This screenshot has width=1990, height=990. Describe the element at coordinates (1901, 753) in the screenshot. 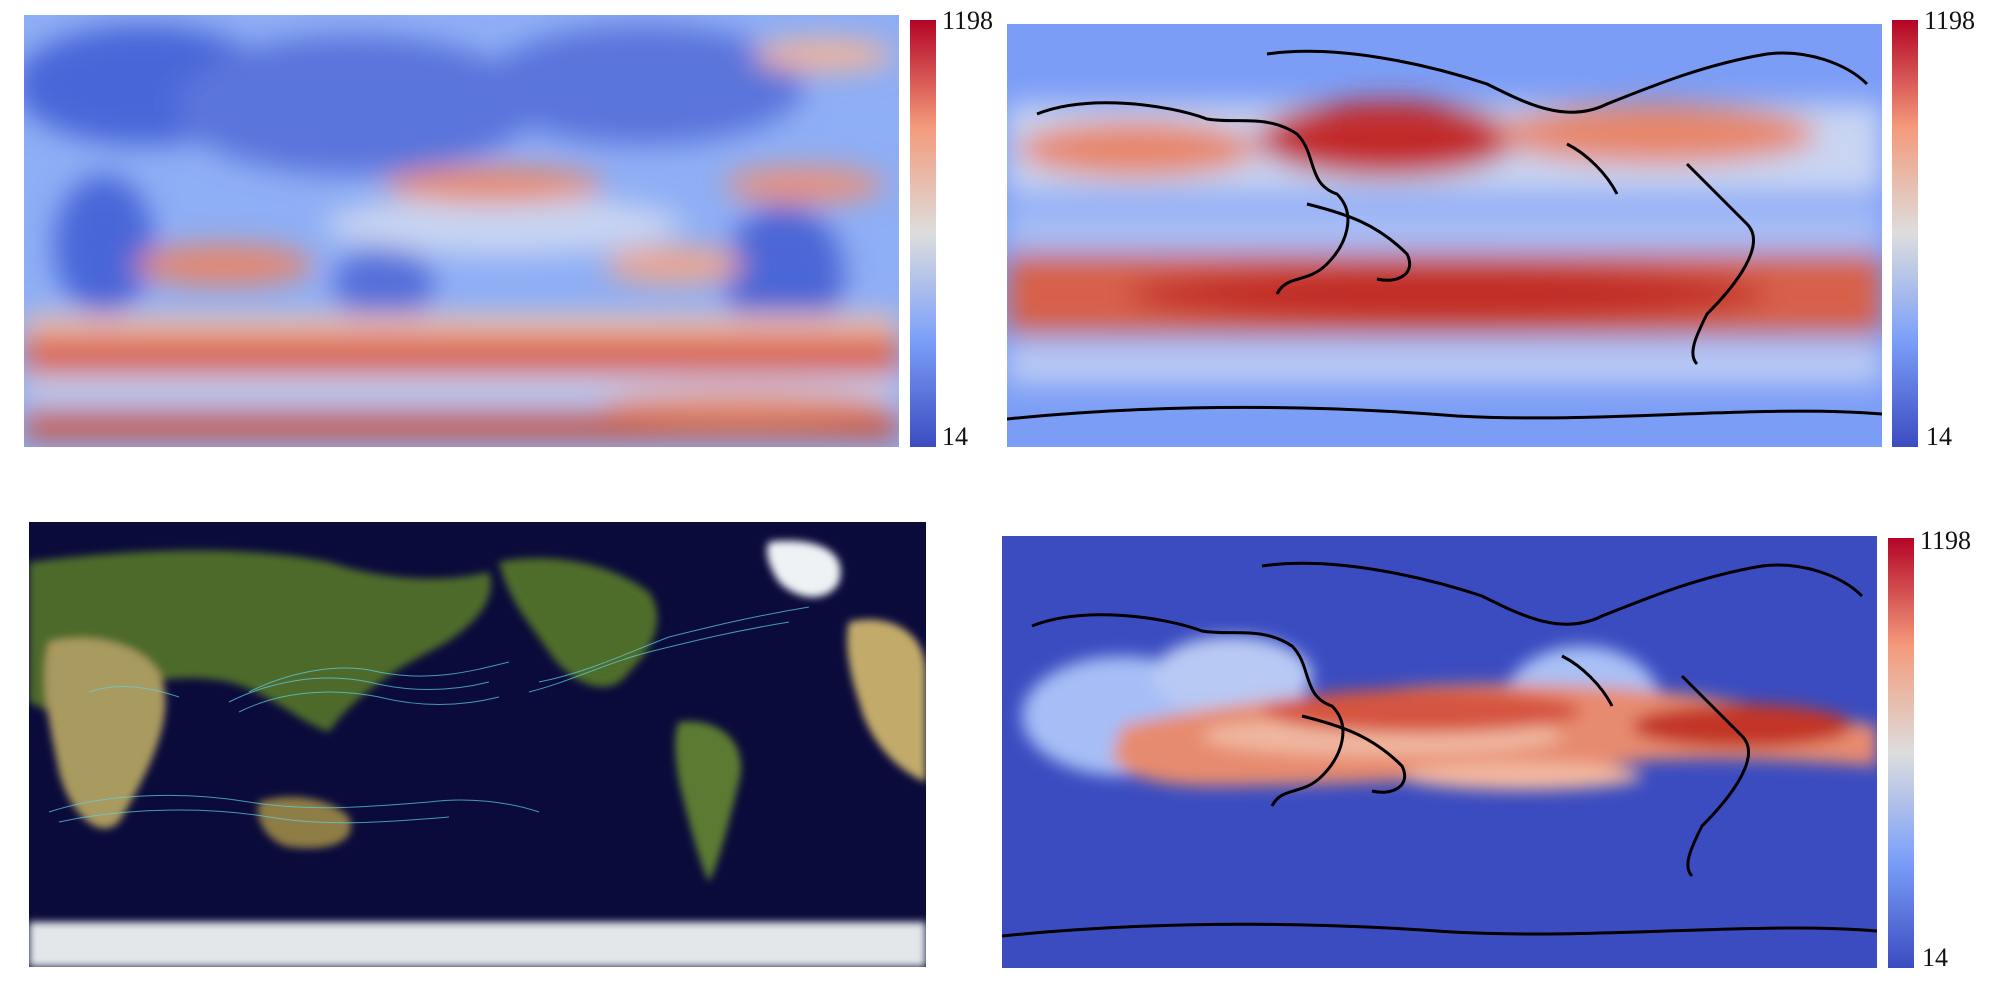

I see `colorbar-bottom-right` at that location.